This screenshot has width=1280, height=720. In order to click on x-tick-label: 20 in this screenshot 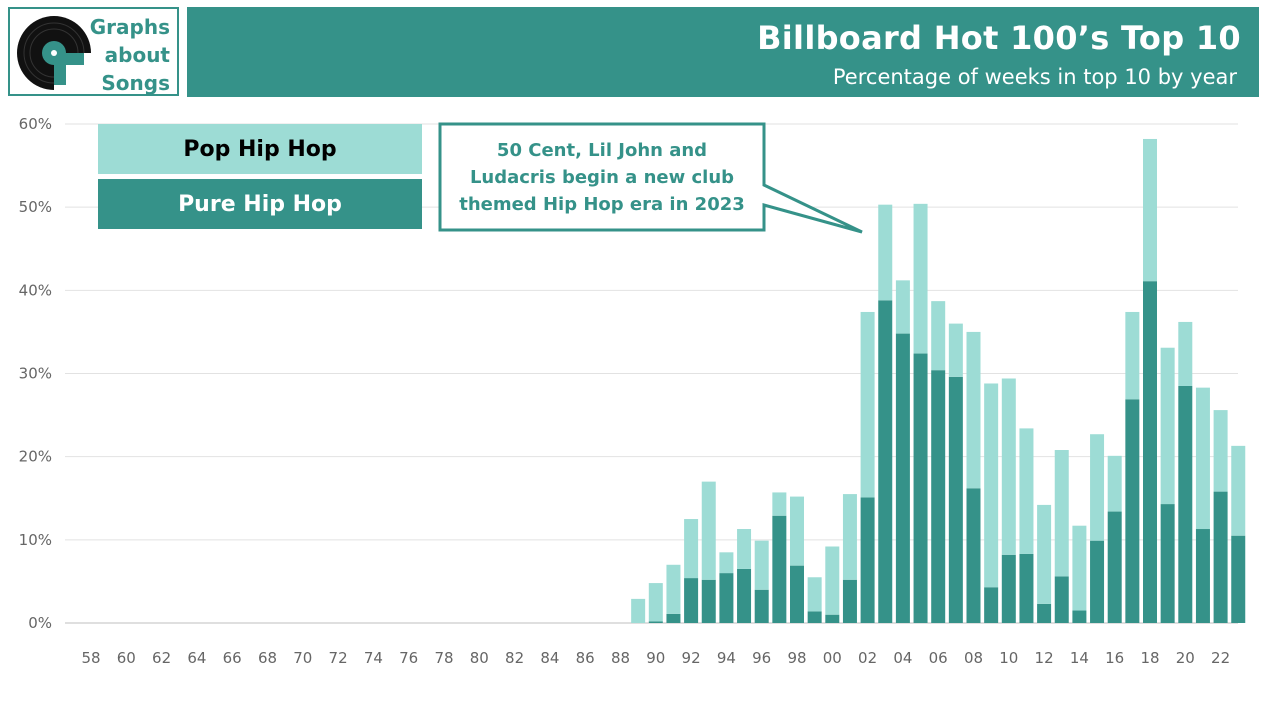, I will do `click(1185, 658)`.